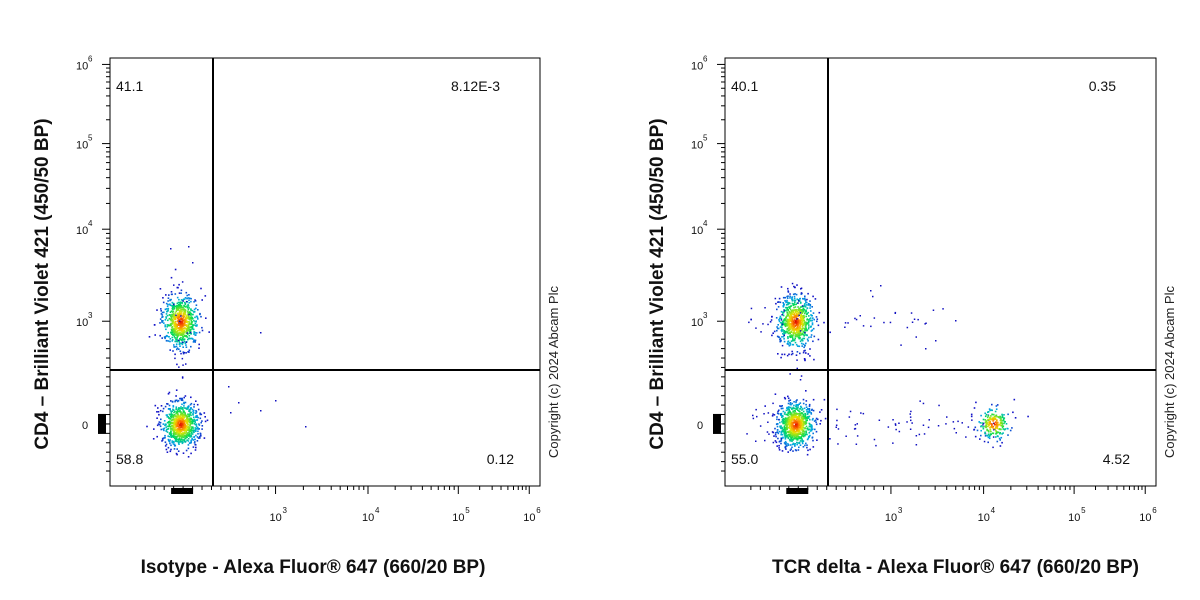  What do you see at coordinates (368, 518) in the screenshot?
I see `x-tick-label: 10` at bounding box center [368, 518].